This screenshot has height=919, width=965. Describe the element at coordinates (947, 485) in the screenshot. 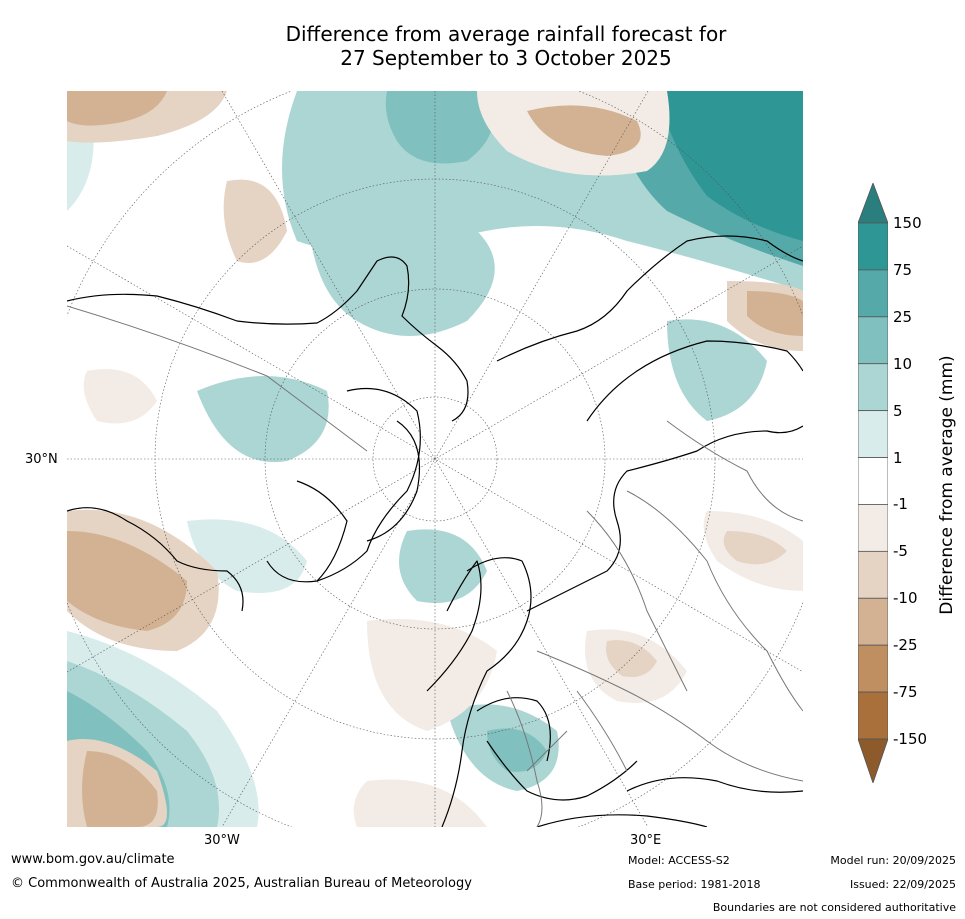

I see `colorbar-title: Difference from average (mm)` at that location.